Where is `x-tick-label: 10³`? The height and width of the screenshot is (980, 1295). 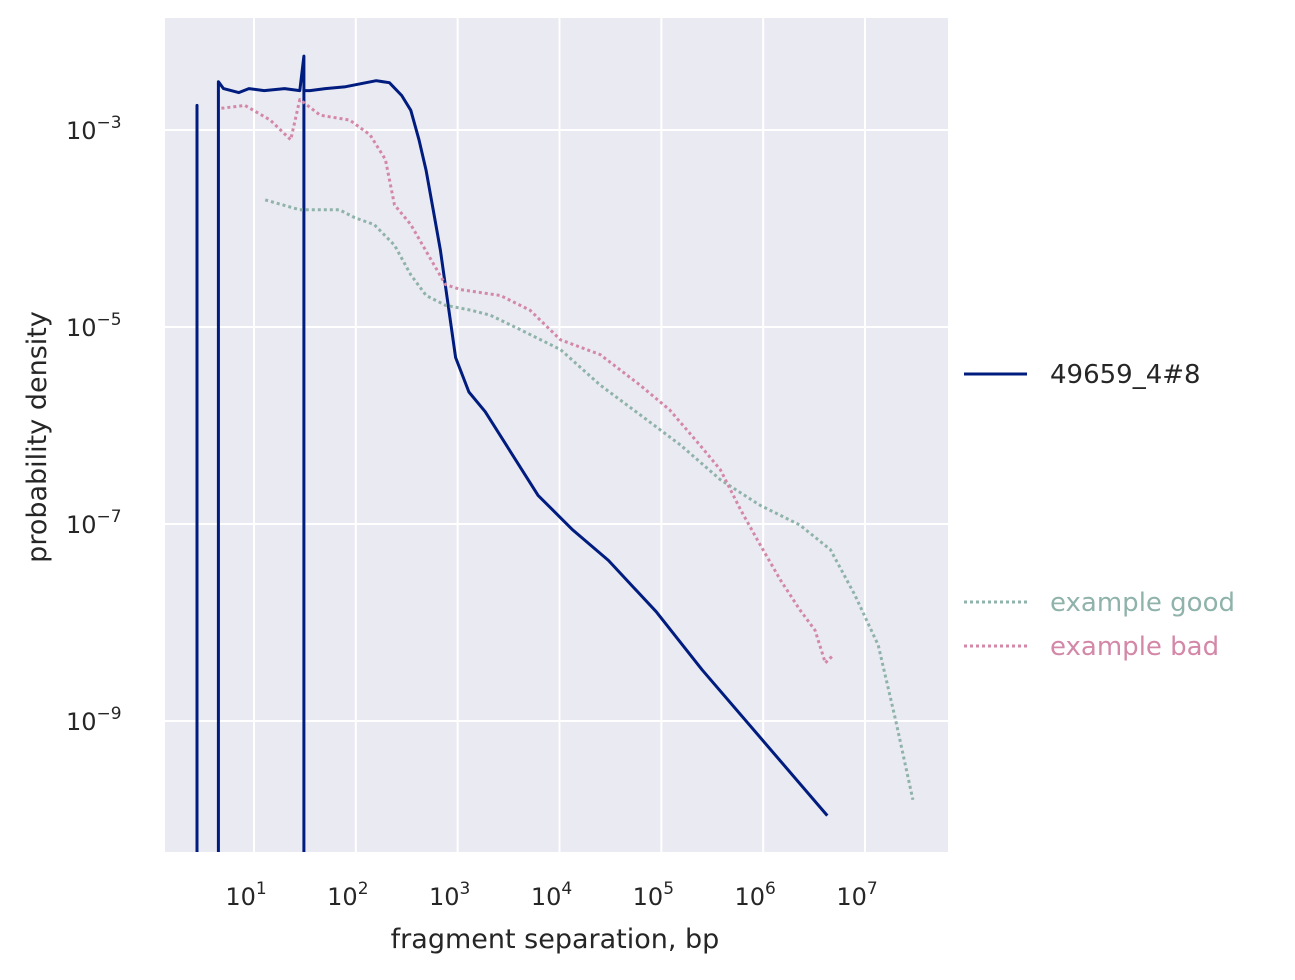 x-tick-label: 10³ is located at coordinates (449, 895).